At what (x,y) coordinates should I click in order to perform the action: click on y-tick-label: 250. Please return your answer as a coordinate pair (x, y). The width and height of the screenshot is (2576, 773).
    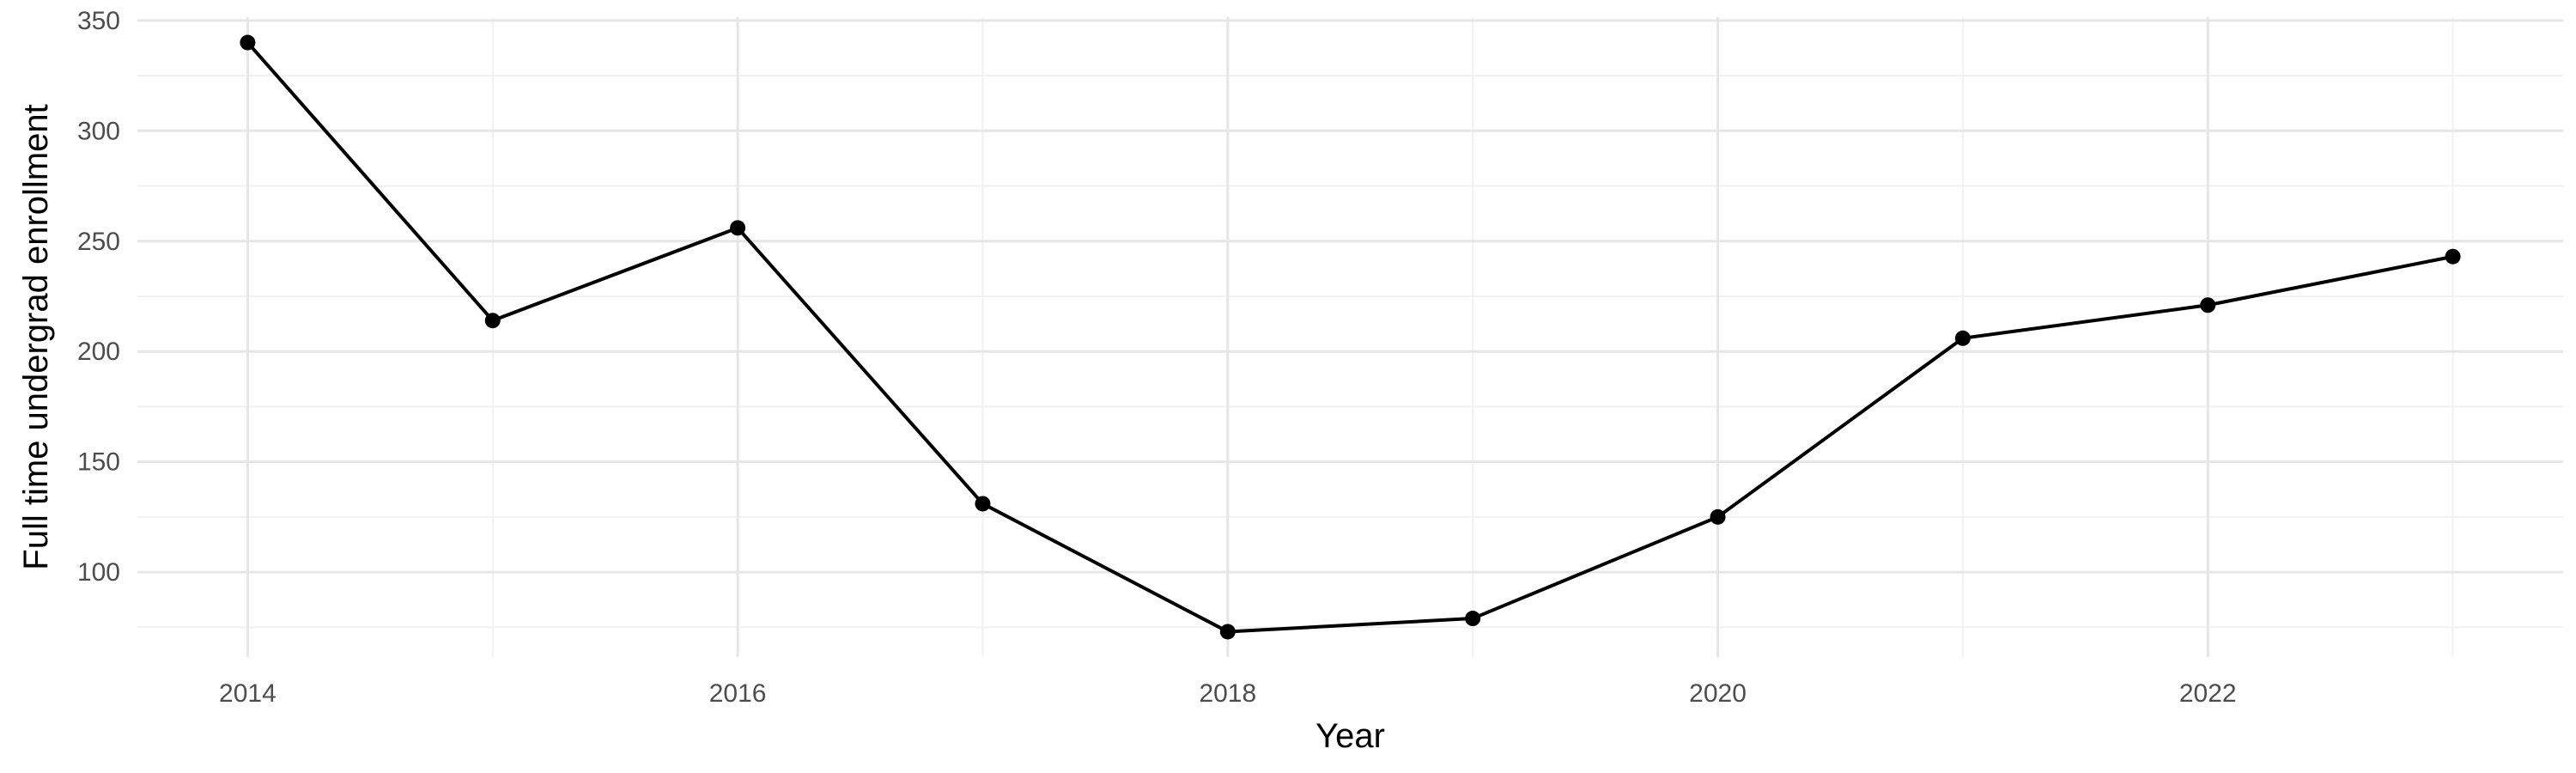
    Looking at the image, I should click on (98, 242).